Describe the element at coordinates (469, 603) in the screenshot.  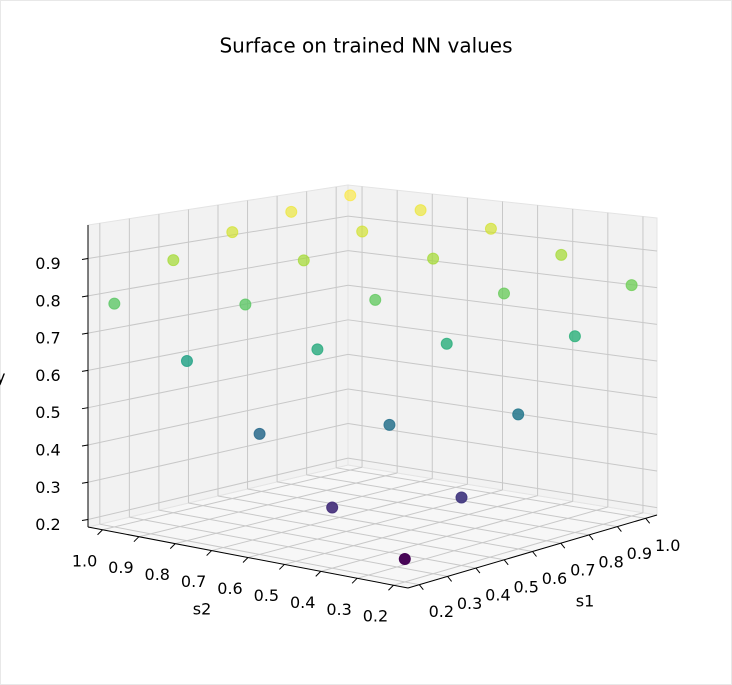
I see `x-tick-label: 0.3` at that location.